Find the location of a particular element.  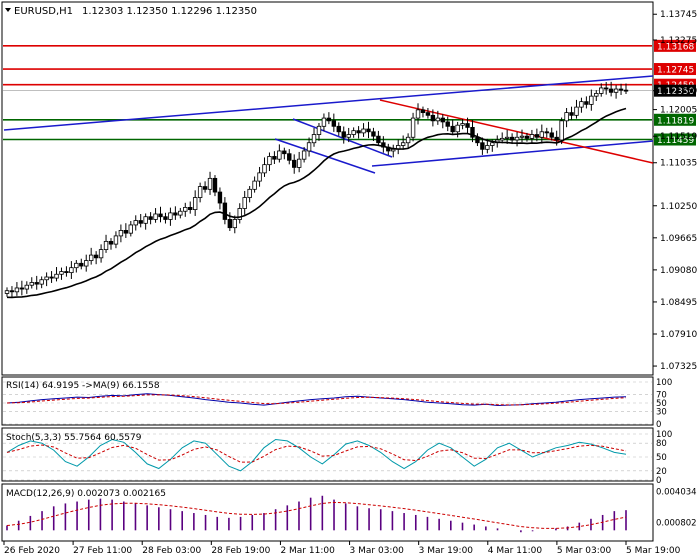

price-tick-label: 1.11035 is located at coordinates (678, 164).